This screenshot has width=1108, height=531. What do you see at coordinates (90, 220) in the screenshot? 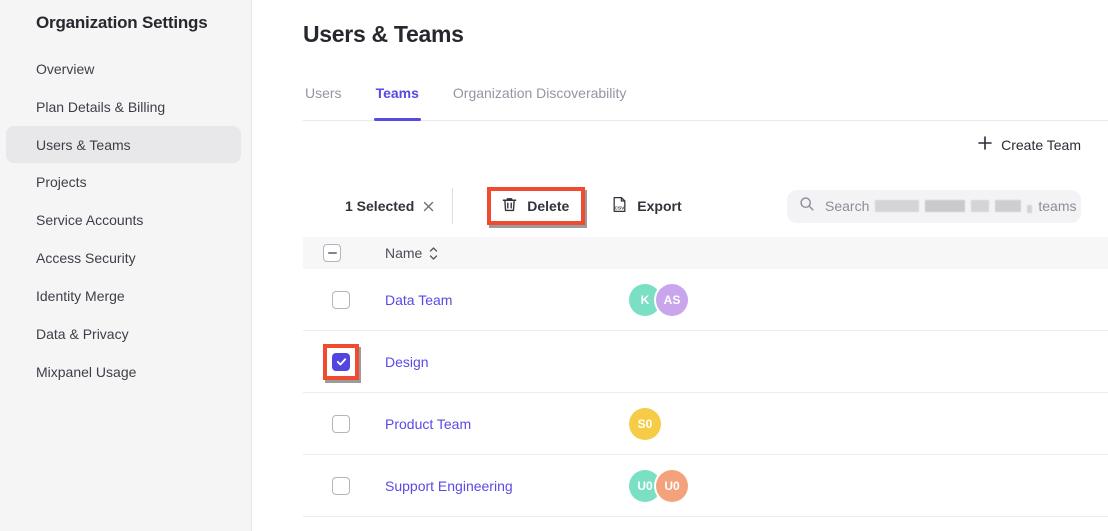
I see `sidebar-item-label: Service Accounts` at bounding box center [90, 220].